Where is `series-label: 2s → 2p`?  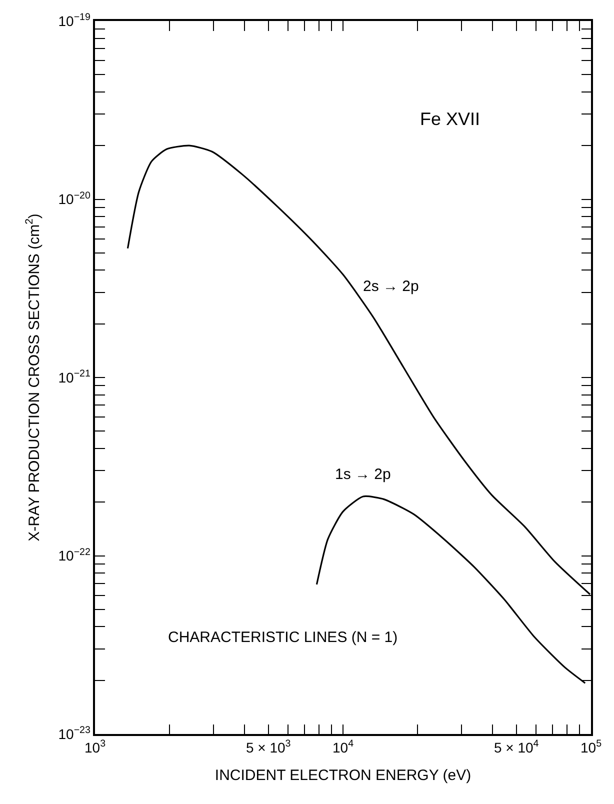
series-label: 2s → 2p is located at coordinates (391, 286).